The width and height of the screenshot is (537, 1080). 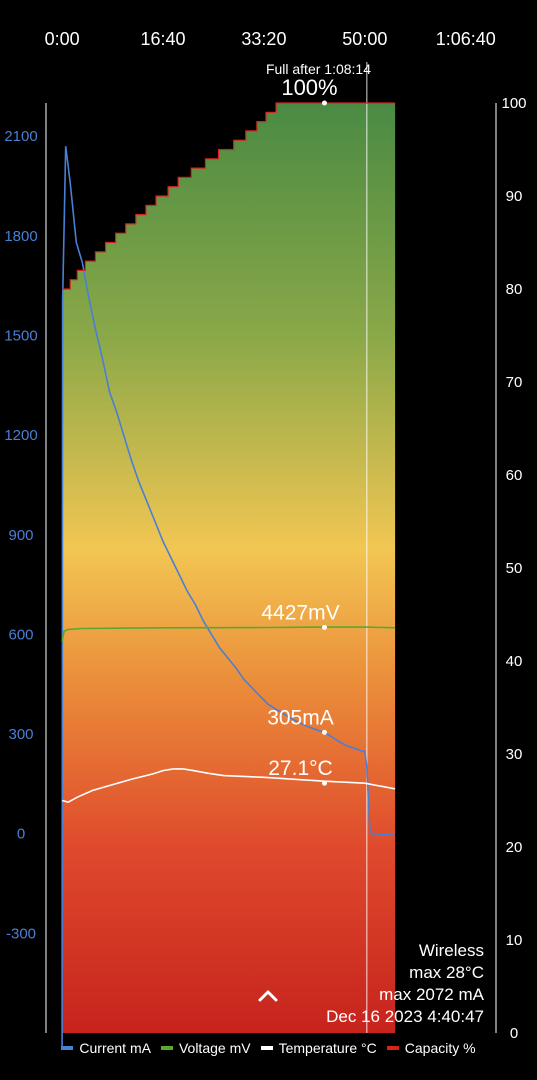 What do you see at coordinates (514, 568) in the screenshot?
I see `right-tick-label: 50` at bounding box center [514, 568].